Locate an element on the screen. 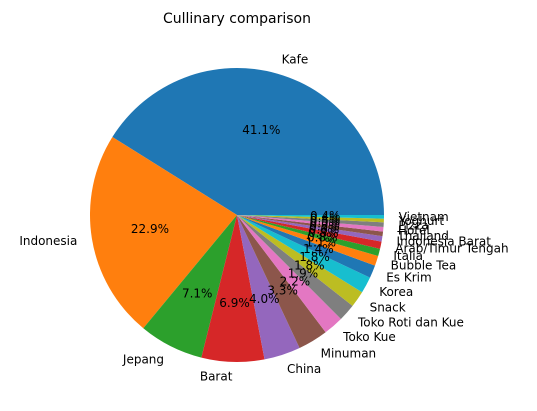 The width and height of the screenshot is (537, 411). slice-label-minuman: Minuman is located at coordinates (349, 353).